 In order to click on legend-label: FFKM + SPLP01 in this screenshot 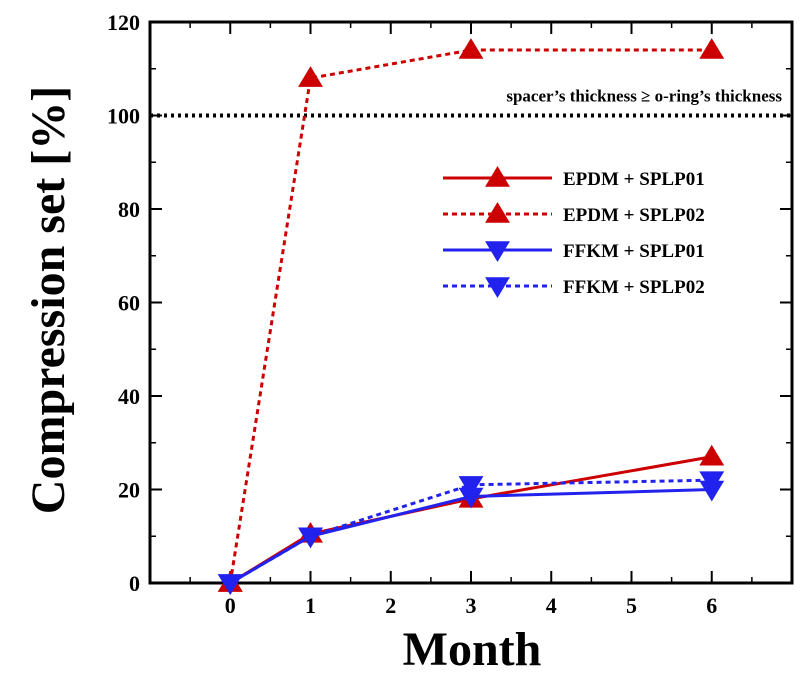, I will do `click(634, 251)`.